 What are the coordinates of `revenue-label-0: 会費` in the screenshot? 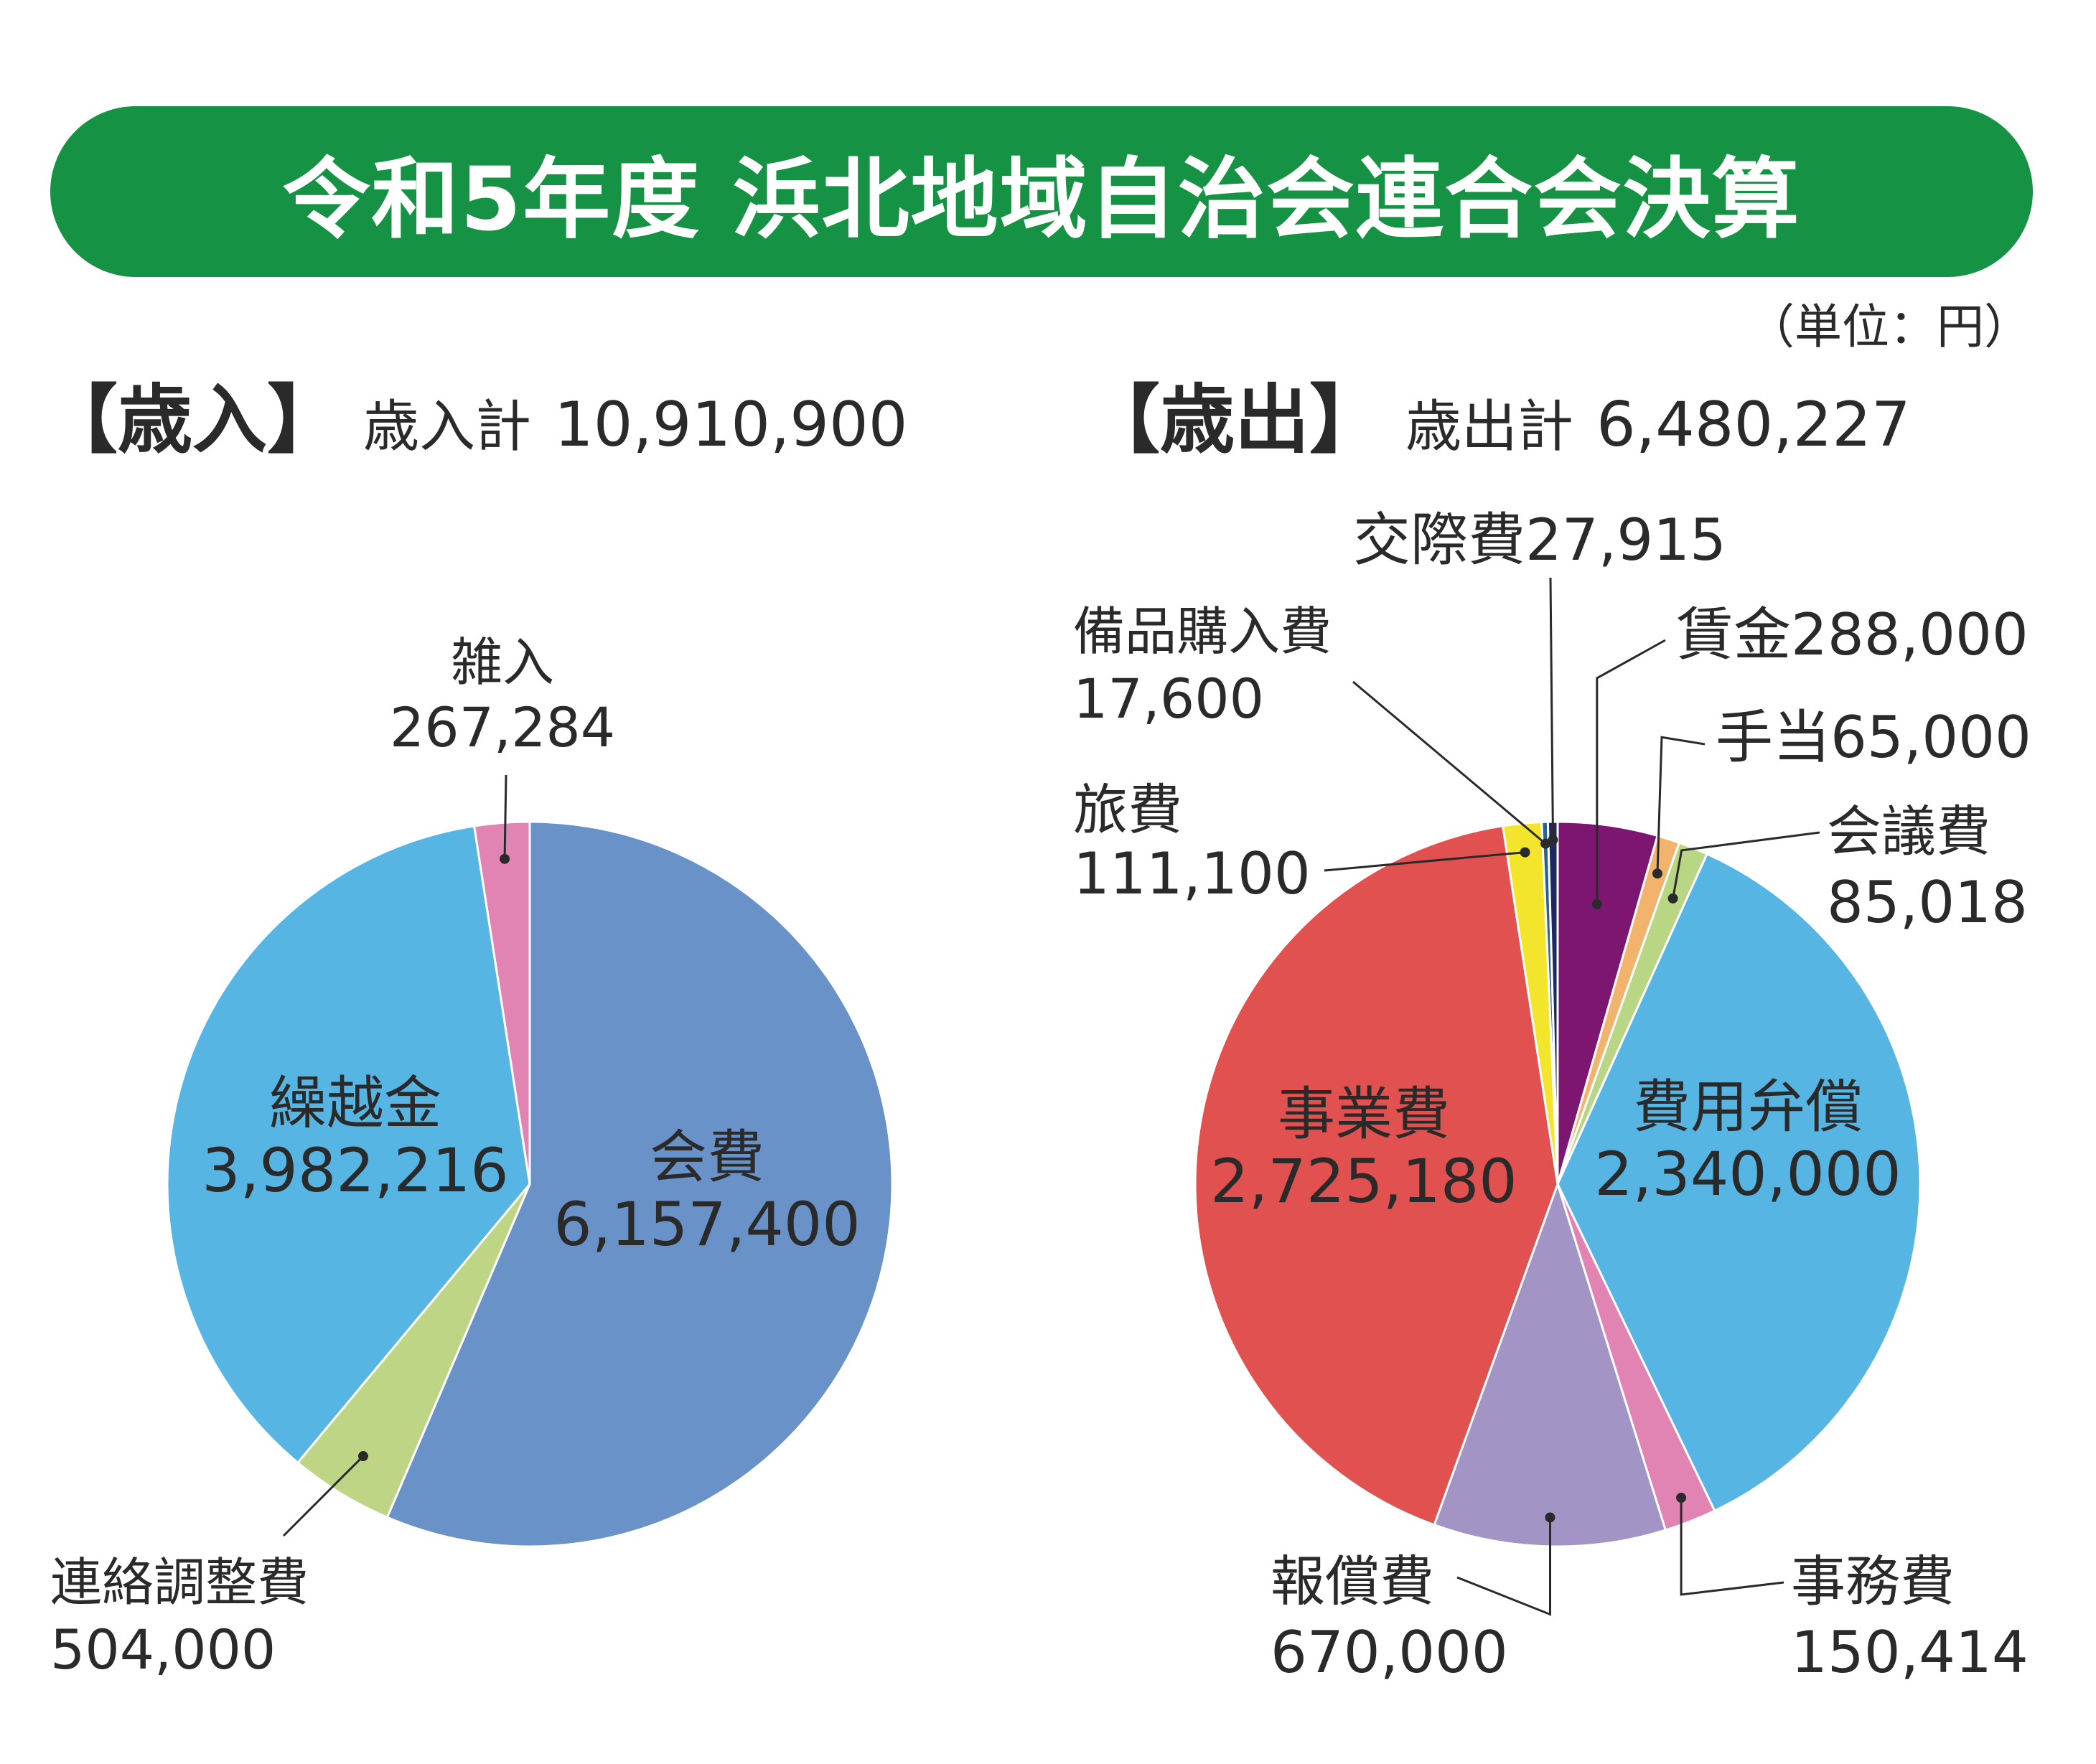 It's located at (707, 1157).